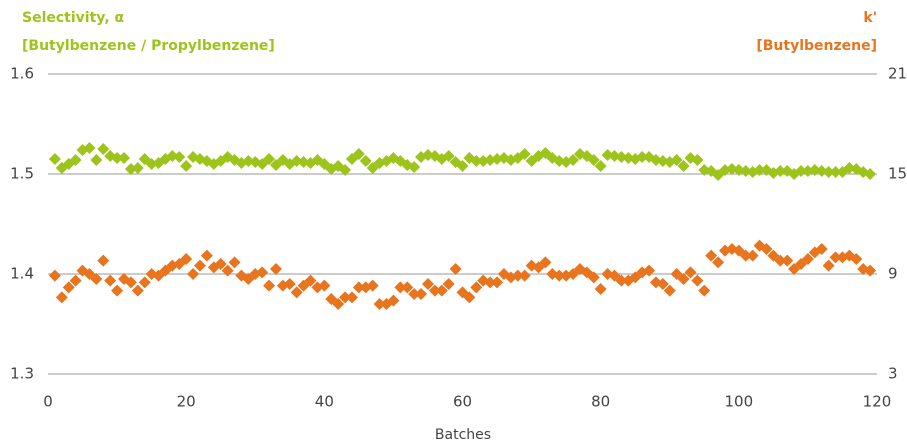 The width and height of the screenshot is (907, 443). I want to click on y-axis-title: Selectivity, α, so click(73, 18).